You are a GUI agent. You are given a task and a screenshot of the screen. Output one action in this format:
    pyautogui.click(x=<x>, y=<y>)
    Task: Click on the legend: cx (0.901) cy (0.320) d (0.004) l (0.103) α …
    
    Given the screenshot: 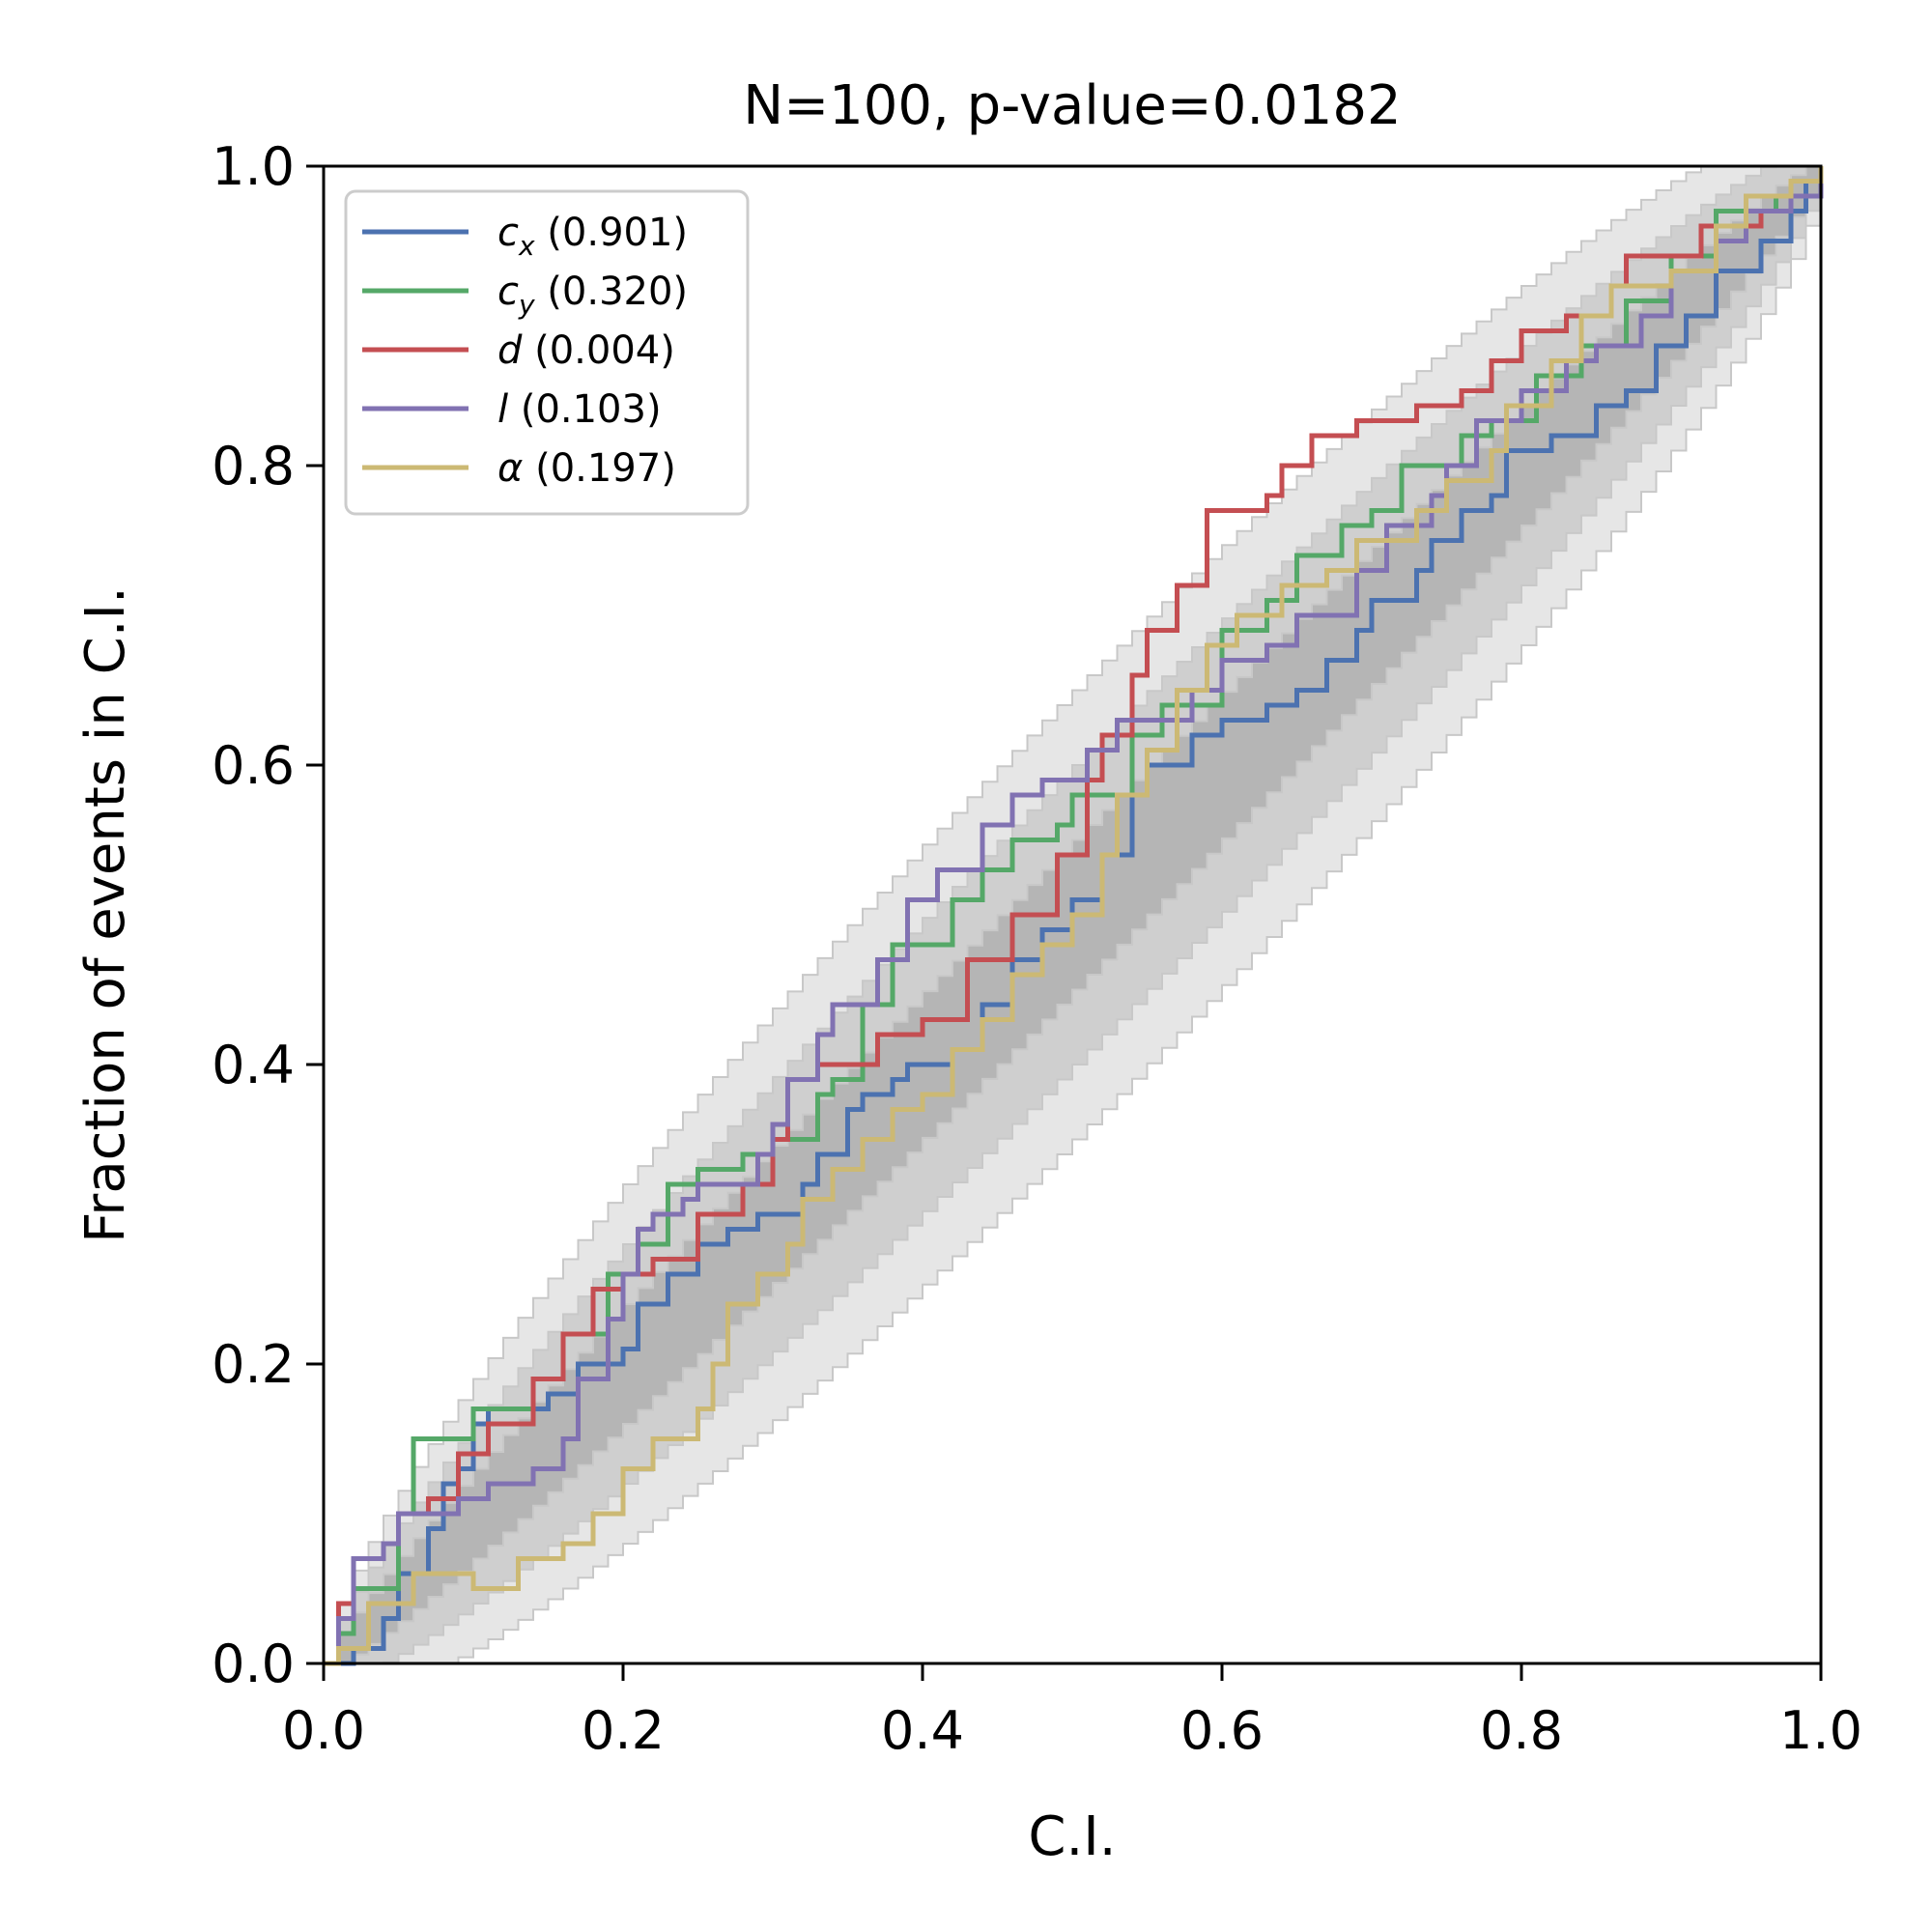 What is the action you would take?
    pyautogui.click(x=547, y=352)
    